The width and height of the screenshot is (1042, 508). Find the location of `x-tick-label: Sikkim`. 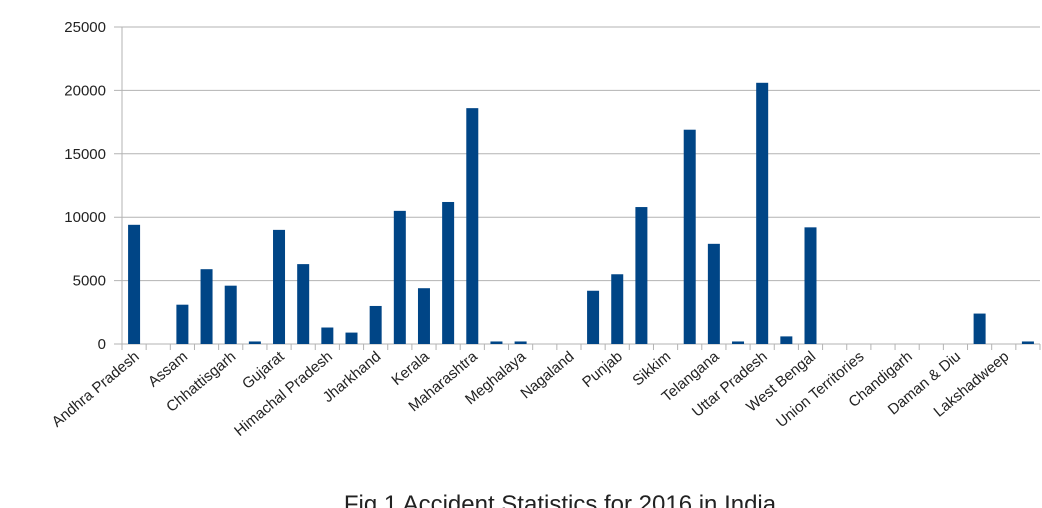

x-tick-label: Sikkim is located at coordinates (651, 368).